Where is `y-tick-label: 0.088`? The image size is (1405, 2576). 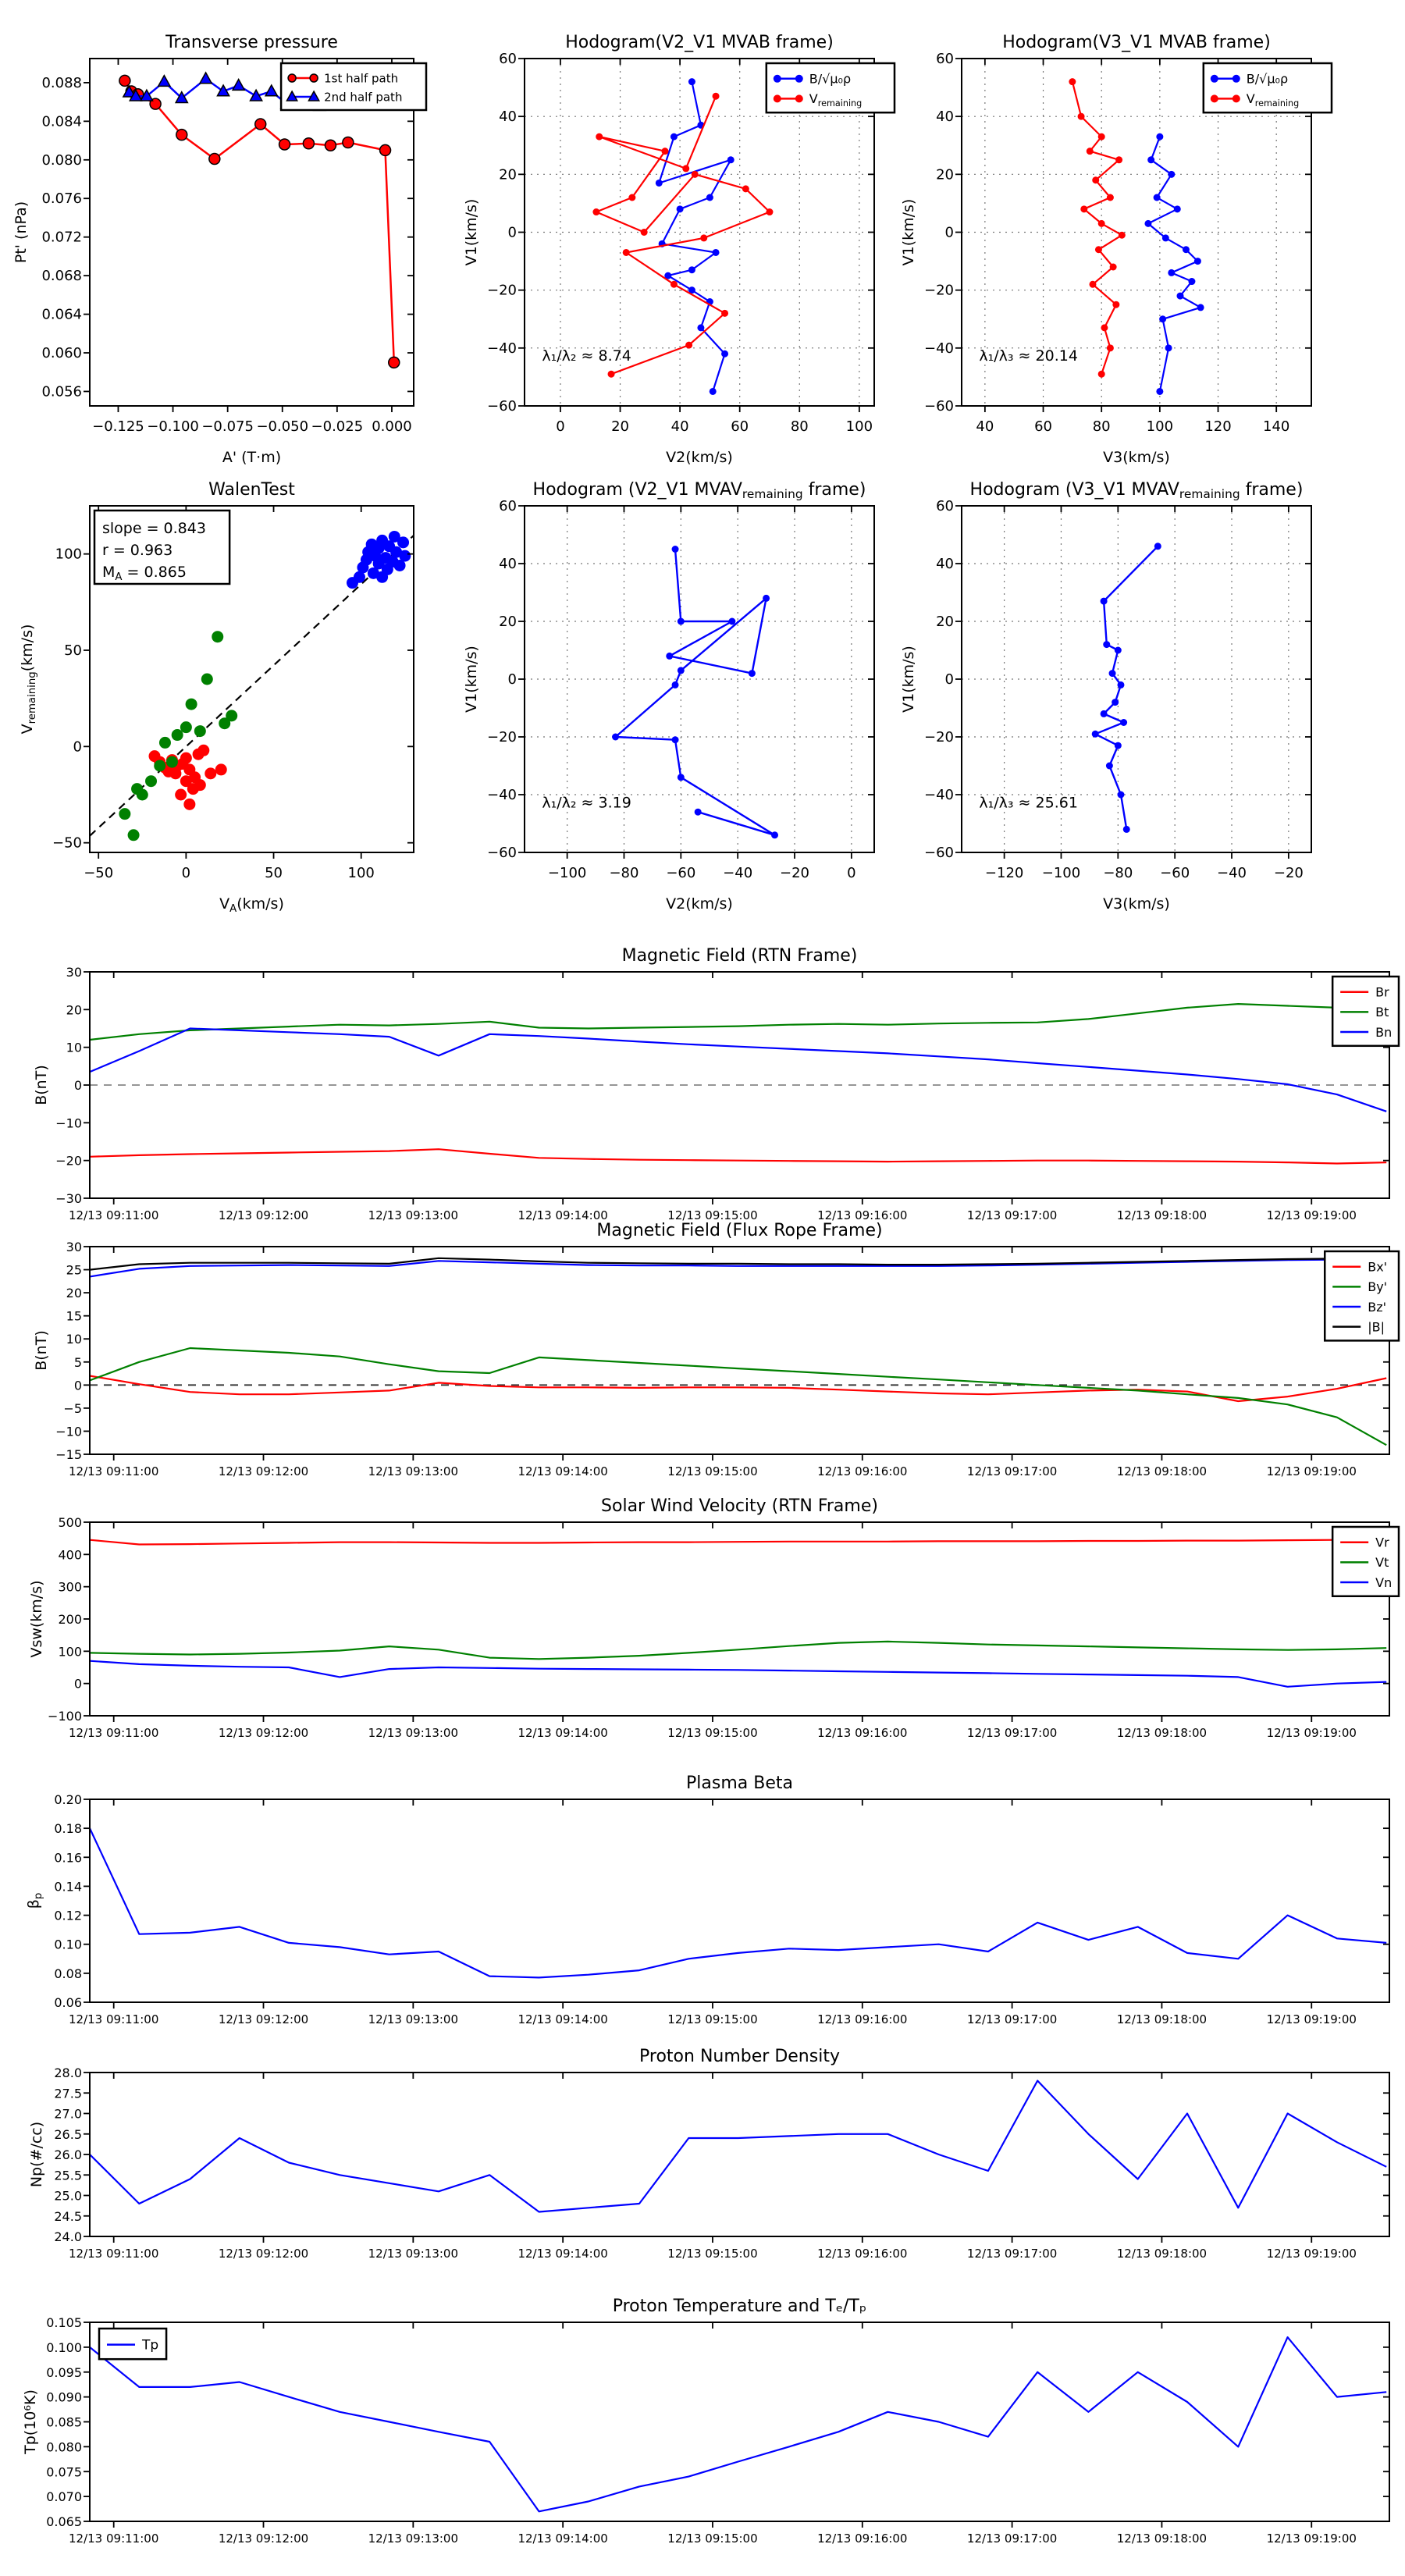
y-tick-label: 0.088 is located at coordinates (61, 83).